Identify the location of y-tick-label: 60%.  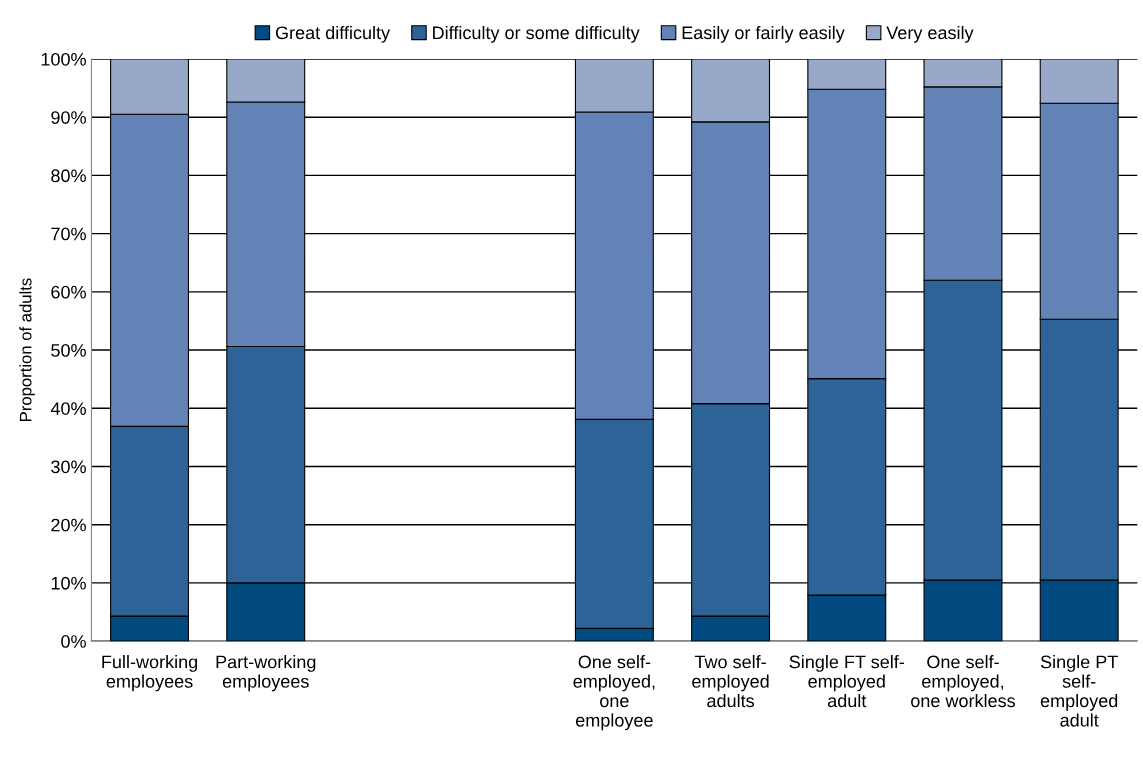
(68, 292).